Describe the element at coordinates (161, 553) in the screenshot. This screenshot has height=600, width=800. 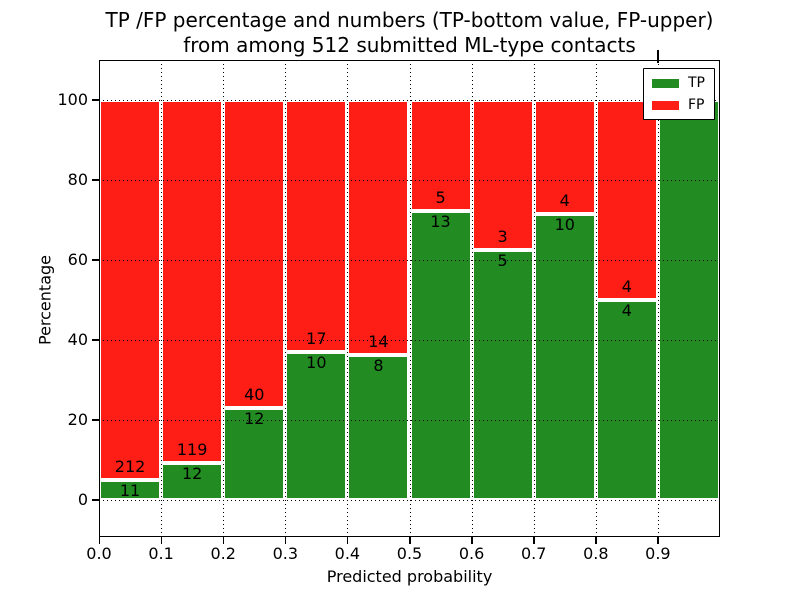
I see `x-tick-label: 0.1` at that location.